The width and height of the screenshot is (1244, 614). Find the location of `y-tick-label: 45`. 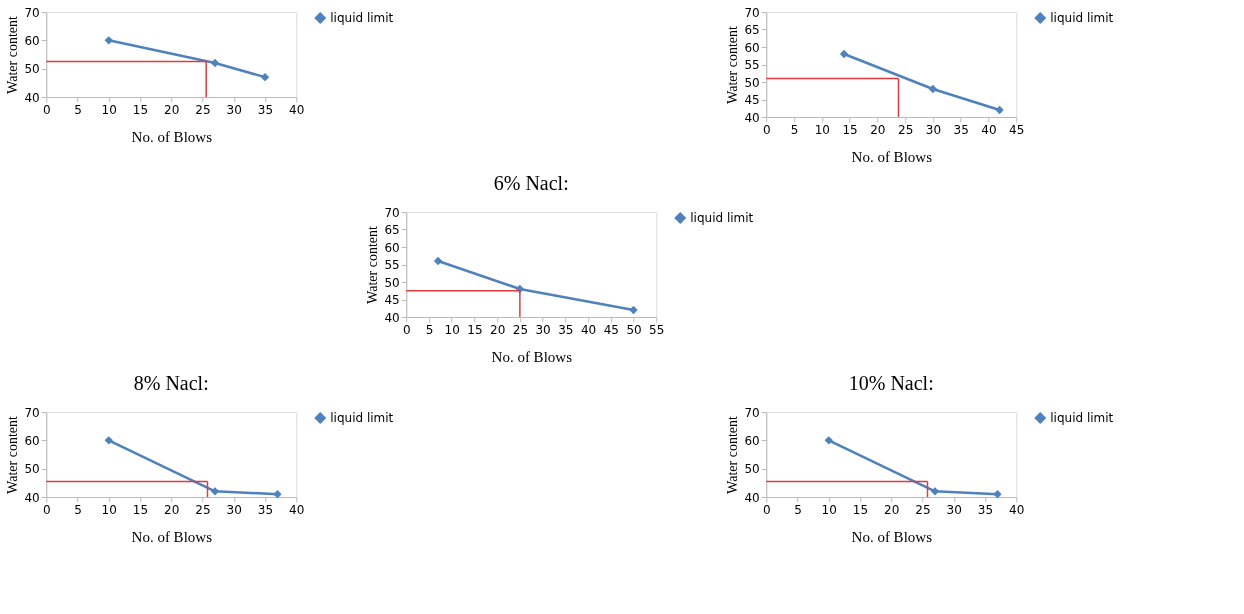

y-tick-label: 45 is located at coordinates (392, 300).